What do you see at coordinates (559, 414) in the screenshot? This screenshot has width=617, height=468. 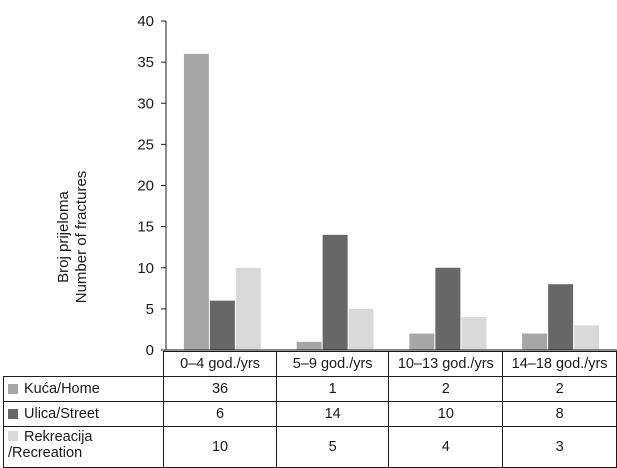 I see `data-label: 8` at bounding box center [559, 414].